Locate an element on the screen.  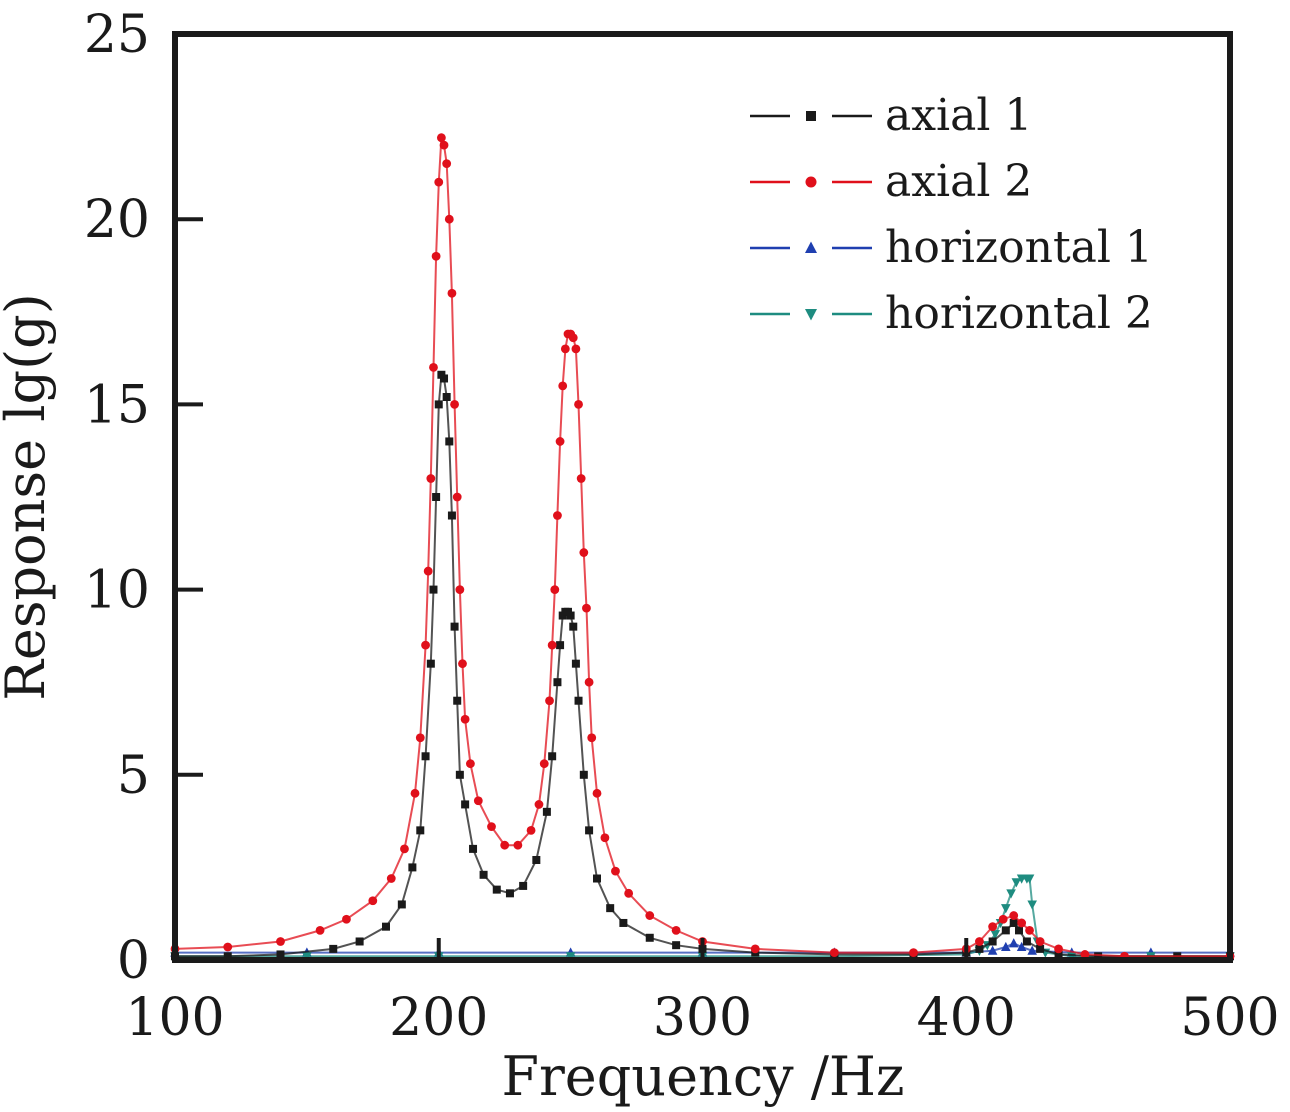
y-axis-title: Response lg(g) is located at coordinates (28, 497).